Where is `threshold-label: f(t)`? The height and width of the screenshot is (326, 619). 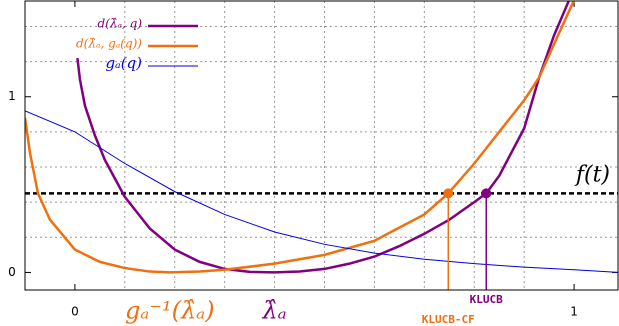
threshold-label: f(t) is located at coordinates (592, 174).